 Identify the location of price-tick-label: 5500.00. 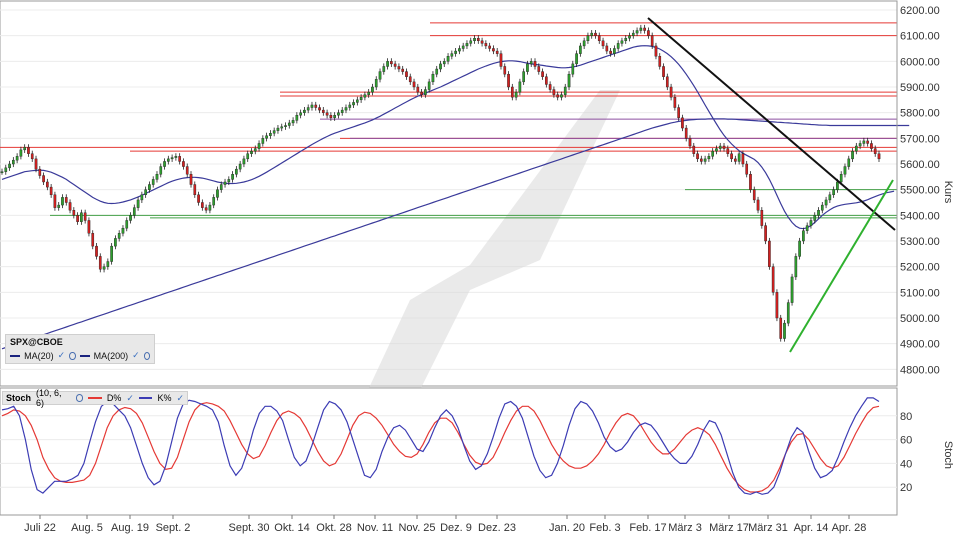
(920, 191).